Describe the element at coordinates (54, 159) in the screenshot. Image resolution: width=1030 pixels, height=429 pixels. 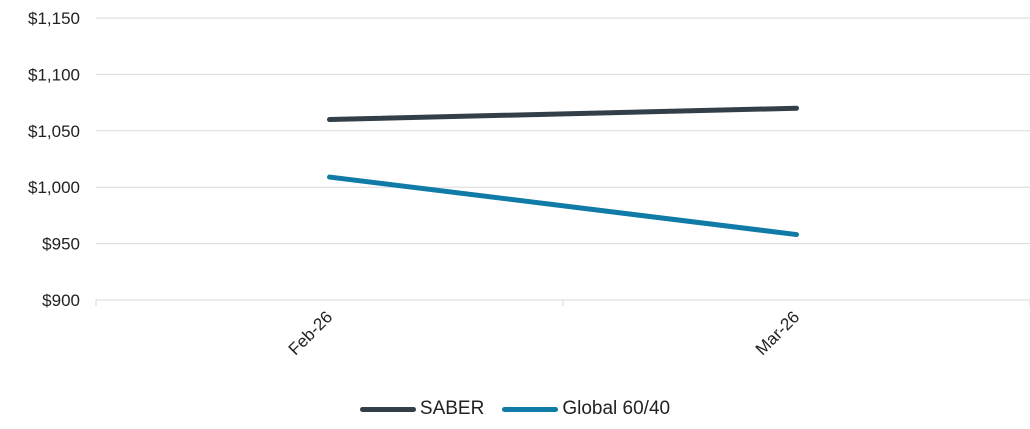
I see `y-axis-tick-labels: $900 $950 $1,000 $1,050 $1,100 $1,150` at that location.